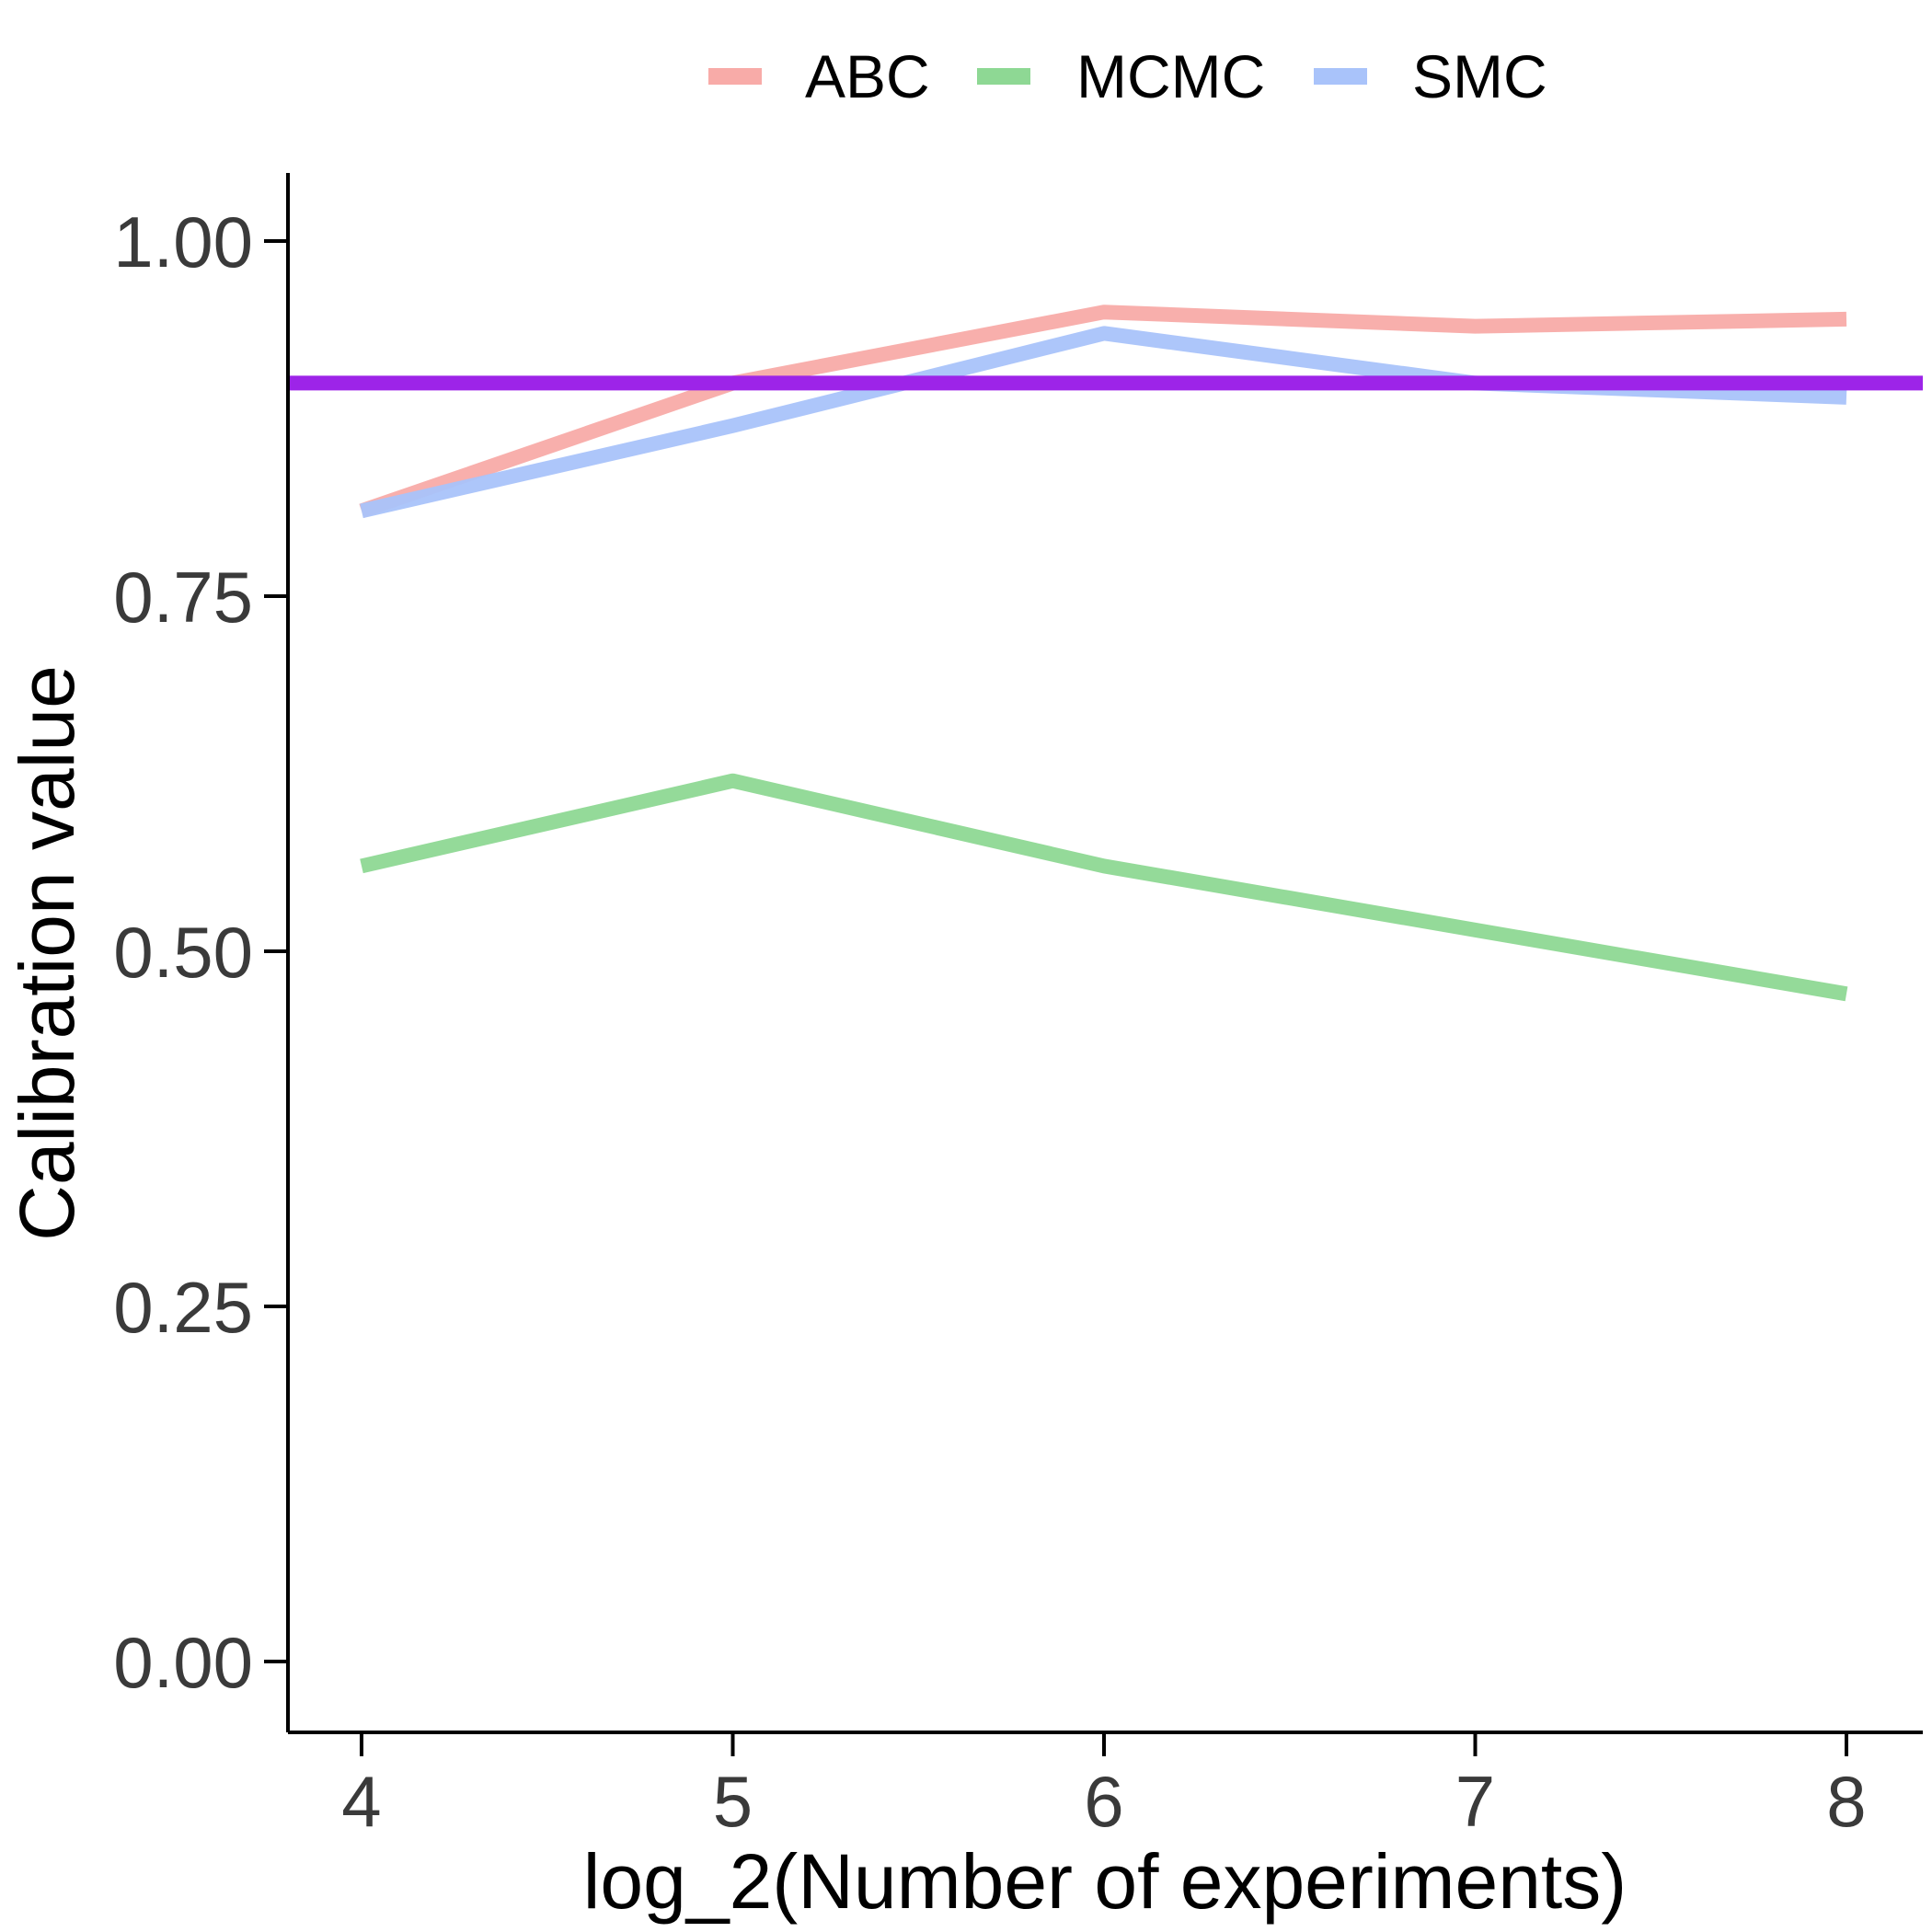 This screenshot has height=1932, width=1932. Describe the element at coordinates (47, 953) in the screenshot. I see `y-axis-label: Calibration value` at that location.